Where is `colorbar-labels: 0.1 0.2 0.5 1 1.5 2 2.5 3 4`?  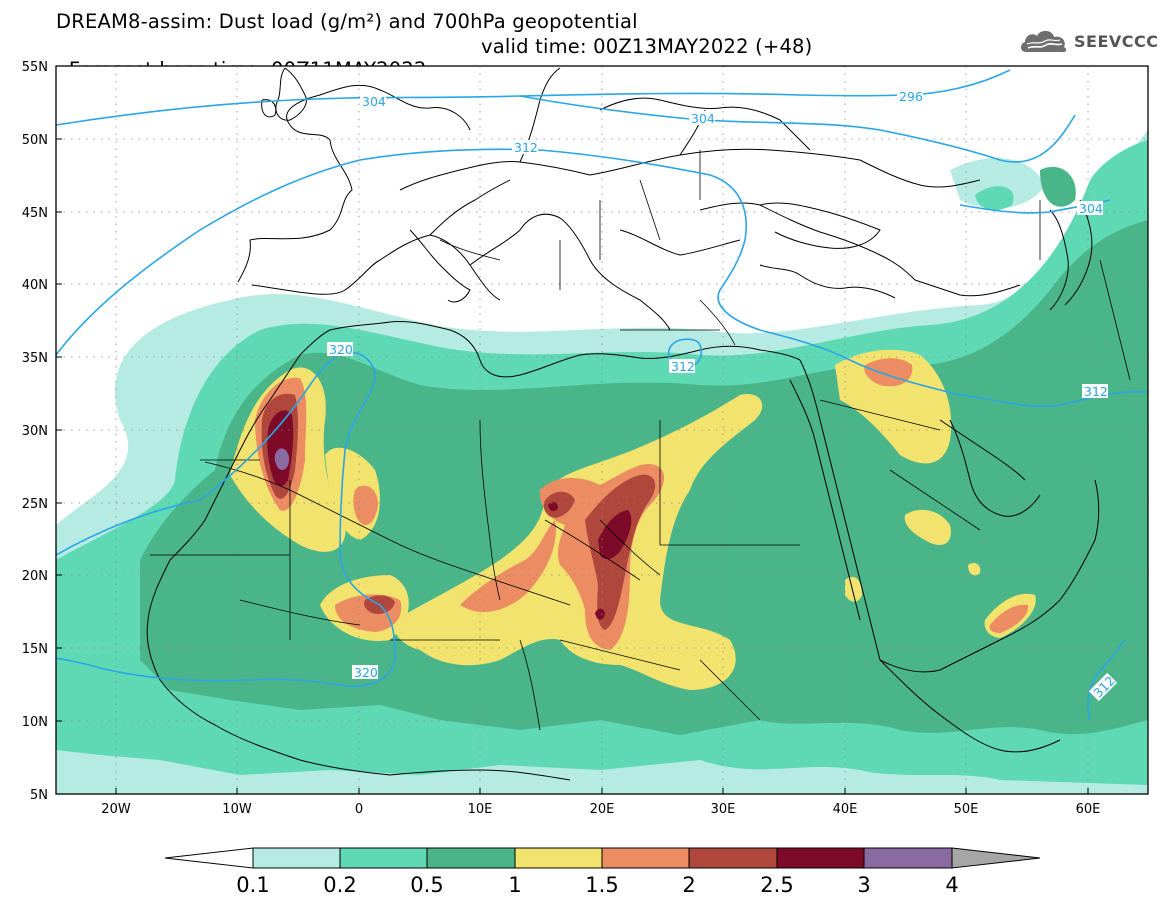
colorbar-labels: 0.1 0.2 0.5 1 1.5 2 2.5 3 4 is located at coordinates (597, 885).